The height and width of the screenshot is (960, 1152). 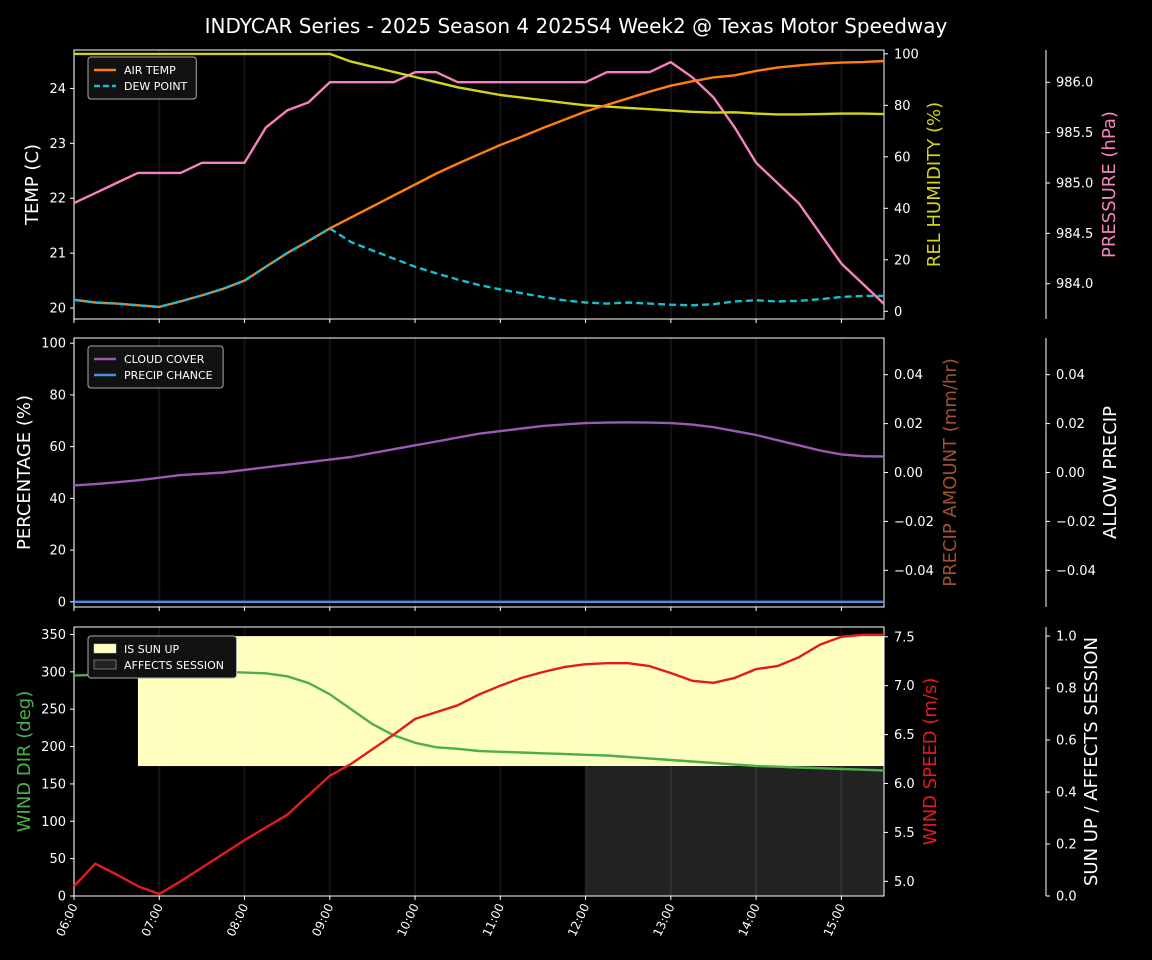 What do you see at coordinates (479, 84) in the screenshot?
I see `humidity-line` at bounding box center [479, 84].